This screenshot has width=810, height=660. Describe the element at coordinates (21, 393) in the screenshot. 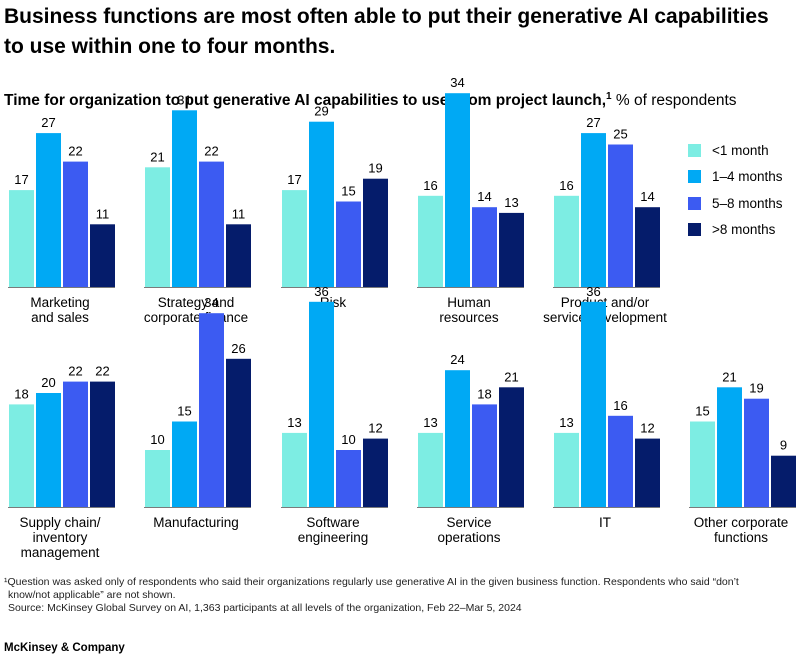

I see `bar-value-label-supply-chain-inventory-management-0: 18` at that location.